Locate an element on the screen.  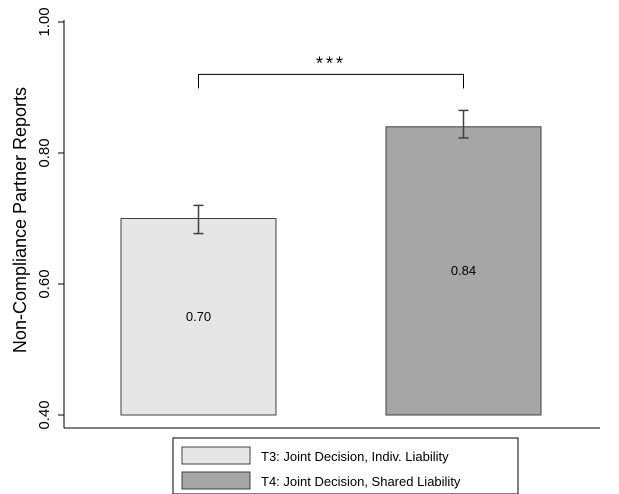
significance-bracket is located at coordinates (331, 81).